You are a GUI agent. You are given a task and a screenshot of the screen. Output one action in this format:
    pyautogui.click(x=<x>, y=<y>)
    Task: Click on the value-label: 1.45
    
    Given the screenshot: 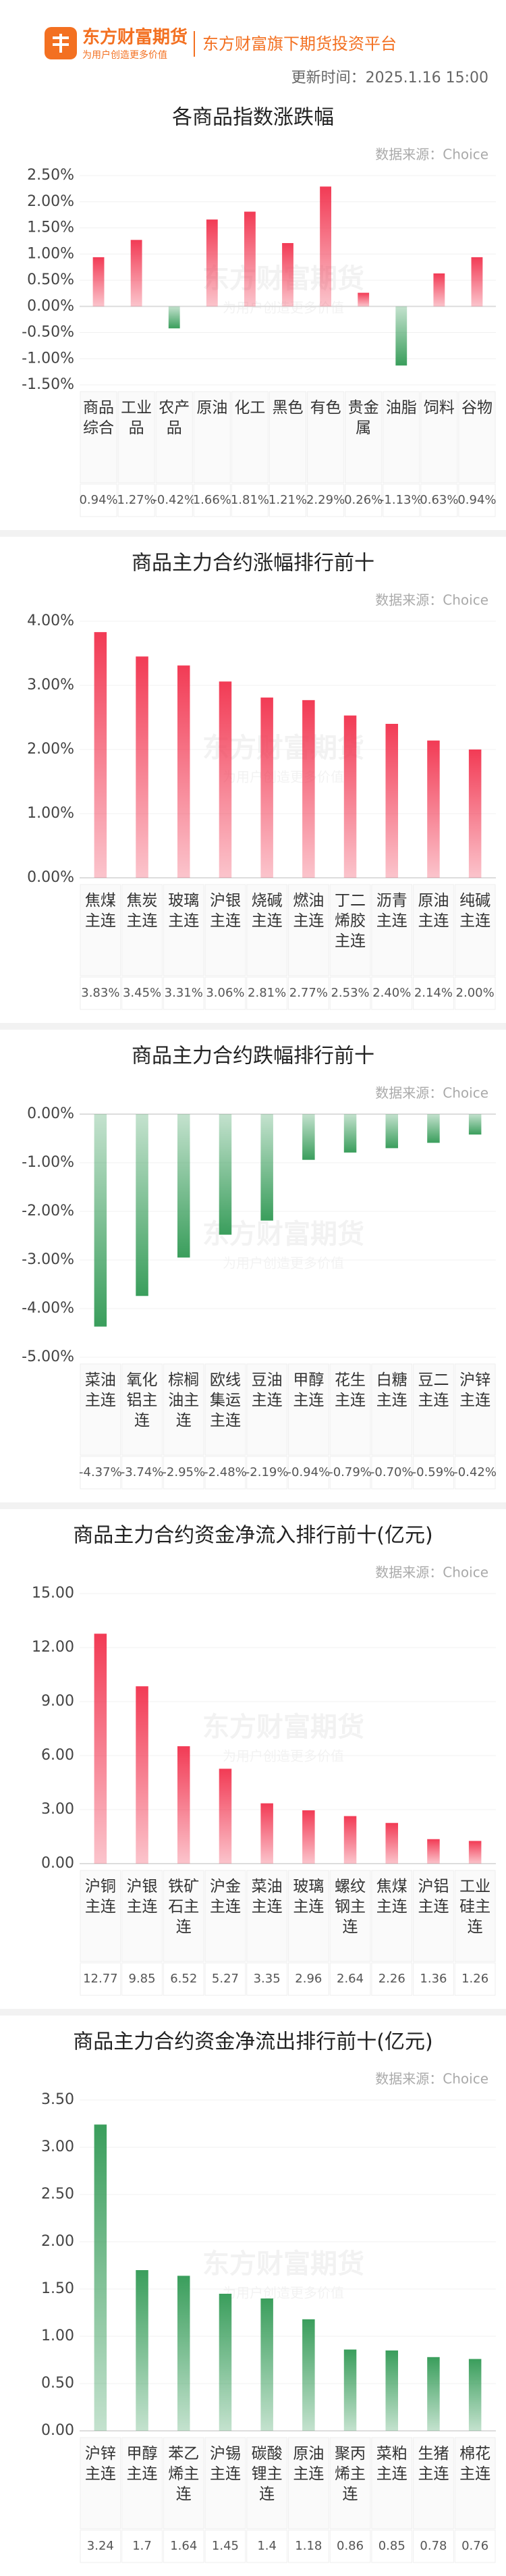 What is the action you would take?
    pyautogui.click(x=225, y=2546)
    